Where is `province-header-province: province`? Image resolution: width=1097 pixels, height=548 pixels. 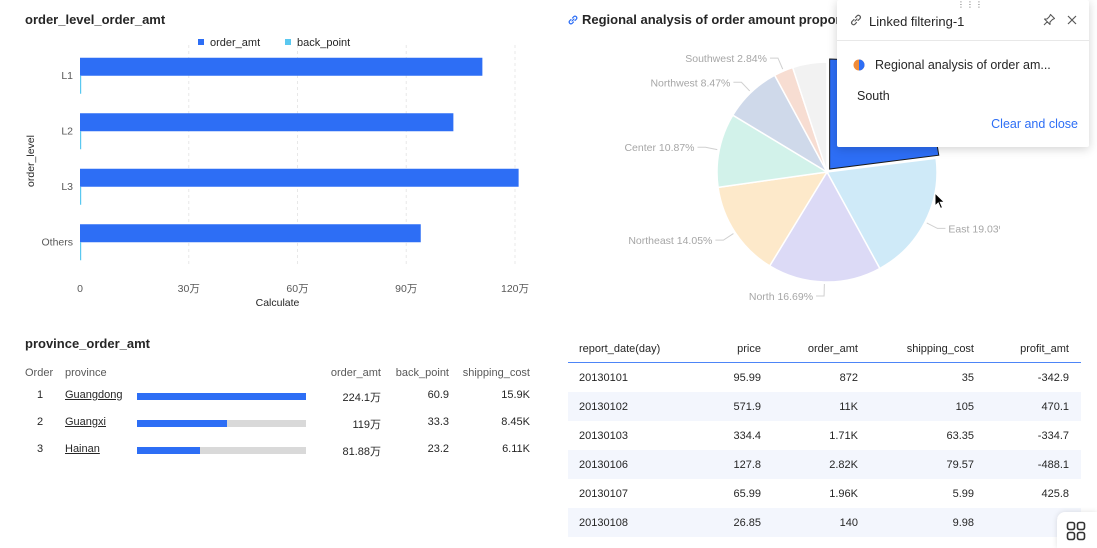
province-header-province: province is located at coordinates (86, 373).